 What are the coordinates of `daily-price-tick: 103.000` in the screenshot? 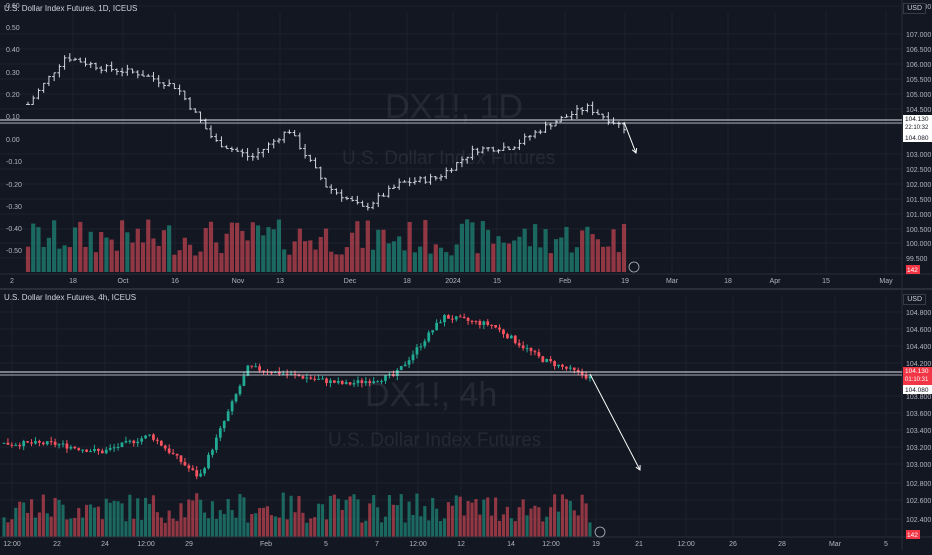 It's located at (918, 155).